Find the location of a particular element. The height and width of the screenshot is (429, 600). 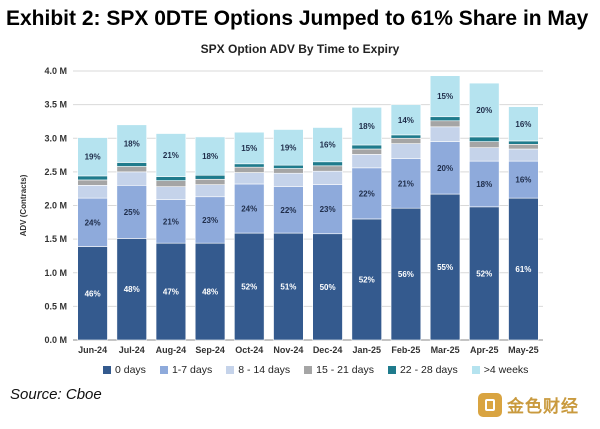

data-label: 56% is located at coordinates (406, 274).